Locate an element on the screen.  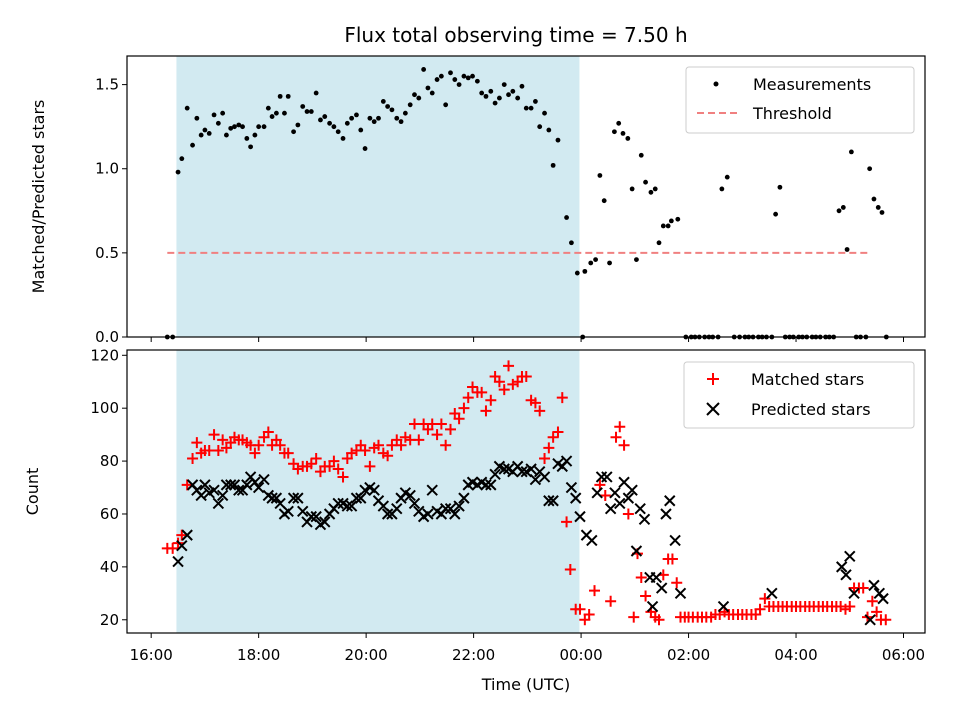
x-tick-label: 06:00 is located at coordinates (903, 655).